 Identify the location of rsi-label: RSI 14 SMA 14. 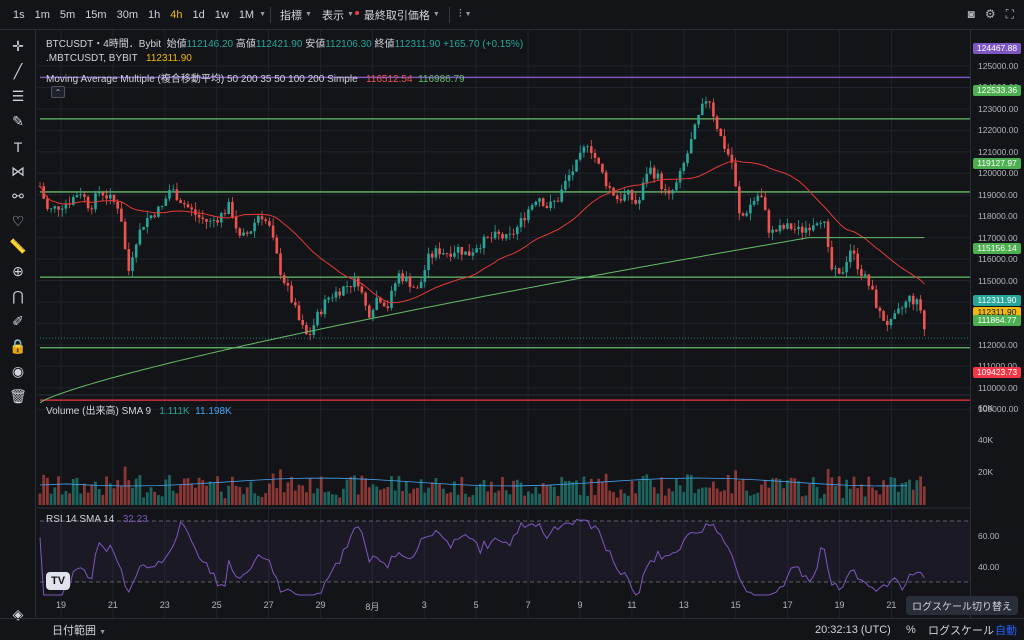
(80, 519).